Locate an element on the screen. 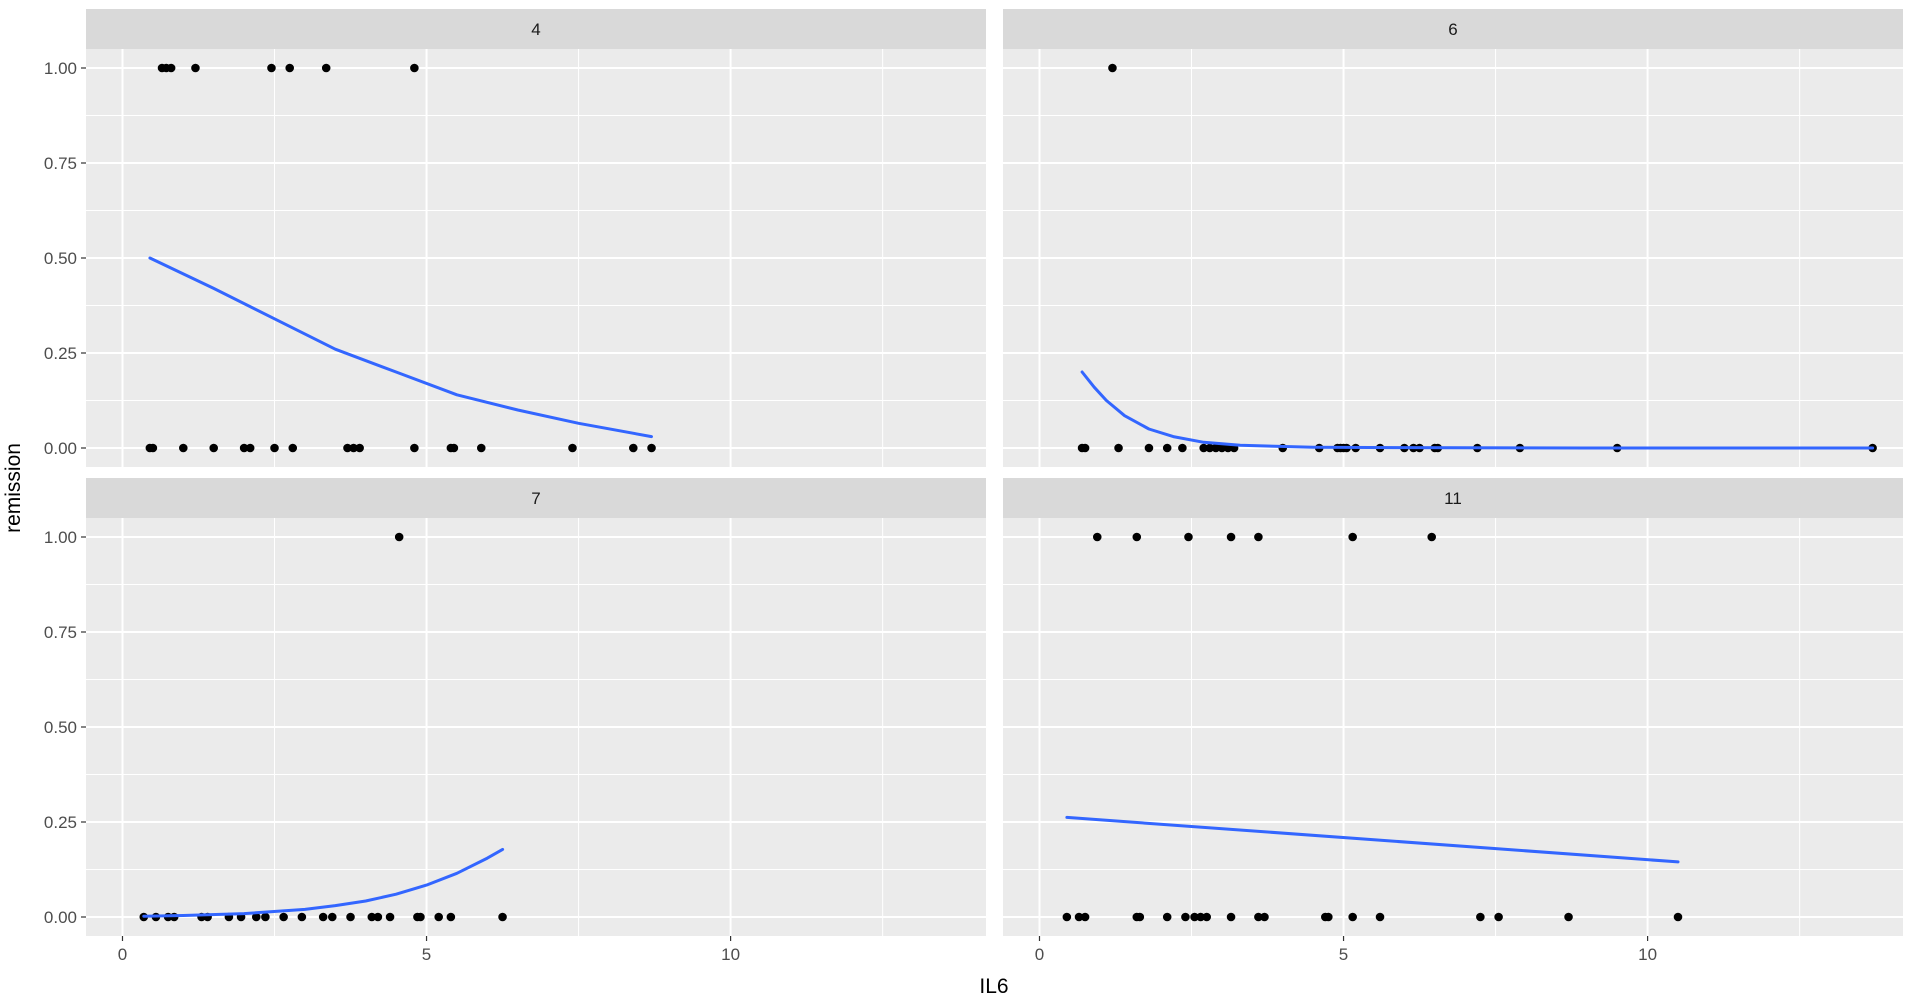 This screenshot has width=1908, height=1002. facet-strip-label: 7 is located at coordinates (535, 498).